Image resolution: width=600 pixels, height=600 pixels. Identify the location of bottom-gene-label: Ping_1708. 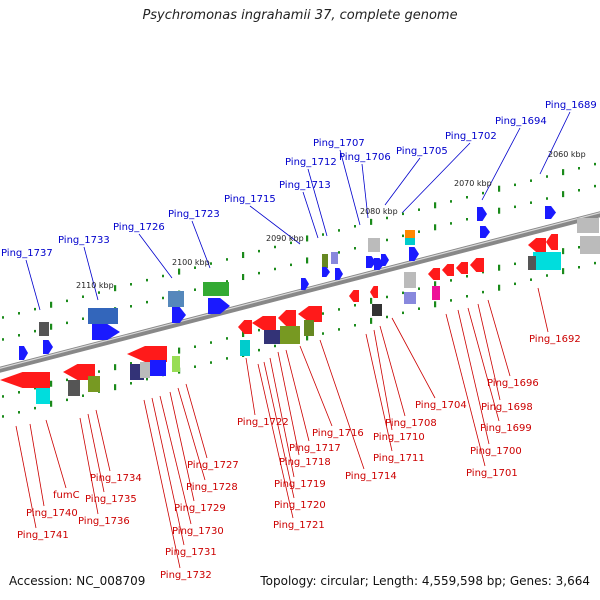
(411, 423).